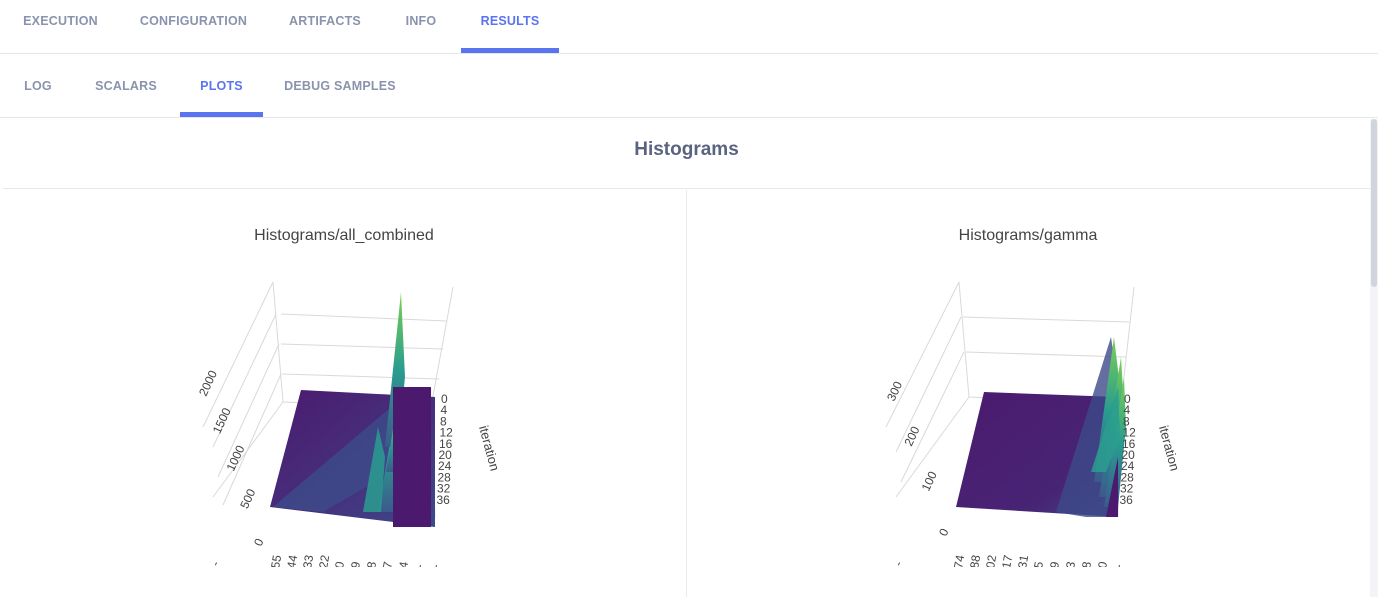 The width and height of the screenshot is (1380, 597). I want to click on plot-divider, so click(686, 393).